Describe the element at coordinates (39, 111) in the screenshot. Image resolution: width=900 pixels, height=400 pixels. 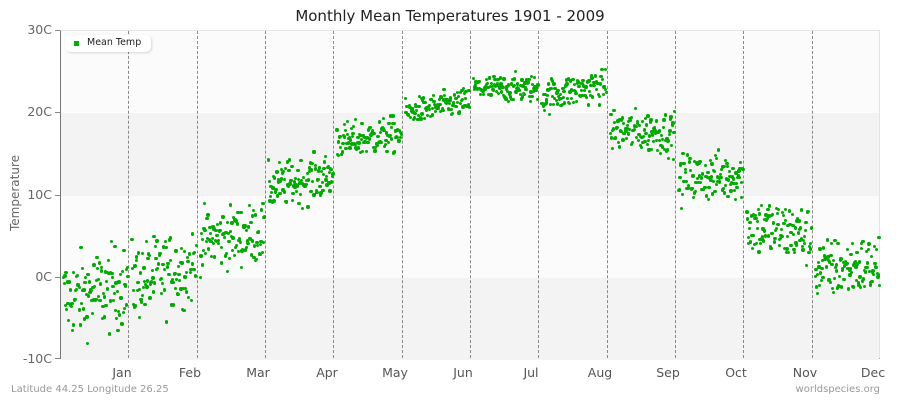
I see `y-tick-20: 20C` at that location.